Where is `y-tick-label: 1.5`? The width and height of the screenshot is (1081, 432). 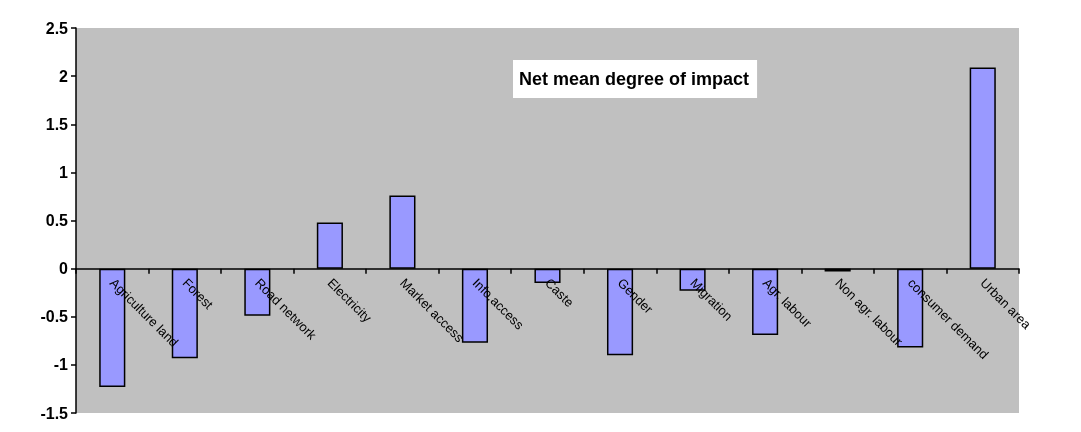 y-tick-label: 1.5 is located at coordinates (57, 124).